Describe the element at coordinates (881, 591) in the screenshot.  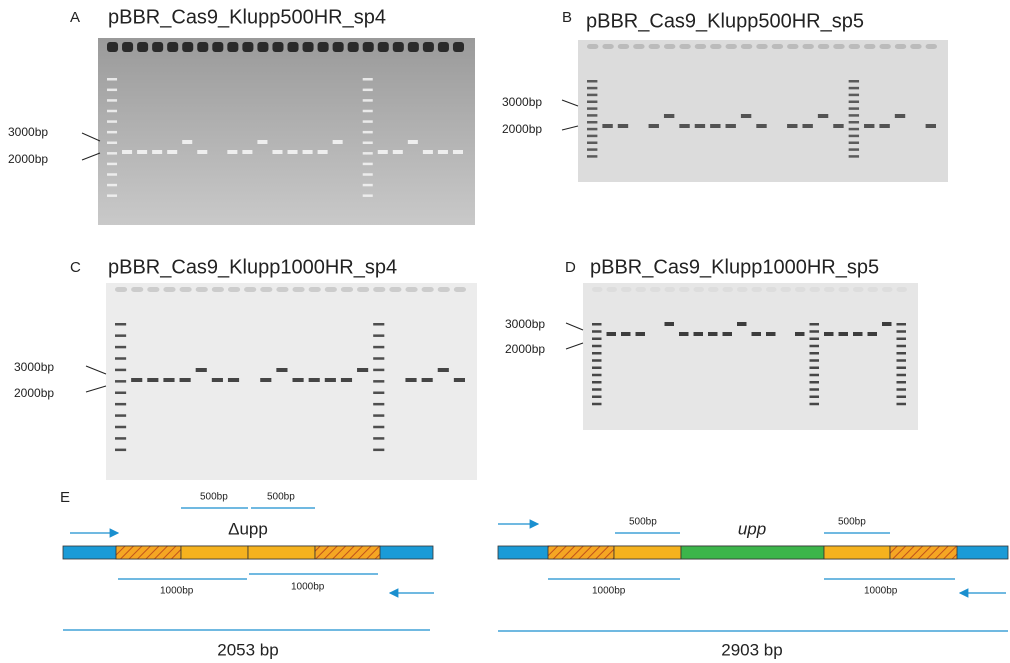
I see `arm-label: 1000bp` at that location.